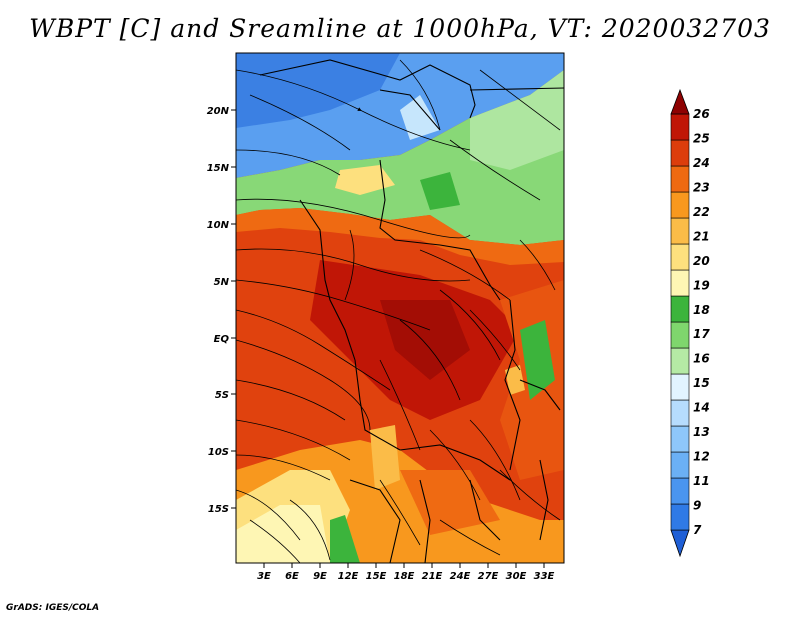 The width and height of the screenshot is (800, 618). I want to click on lon-labels: 3E 6E 9E 12E 15E 18E 21E 24E 27E 30E 33E, so click(405, 576).